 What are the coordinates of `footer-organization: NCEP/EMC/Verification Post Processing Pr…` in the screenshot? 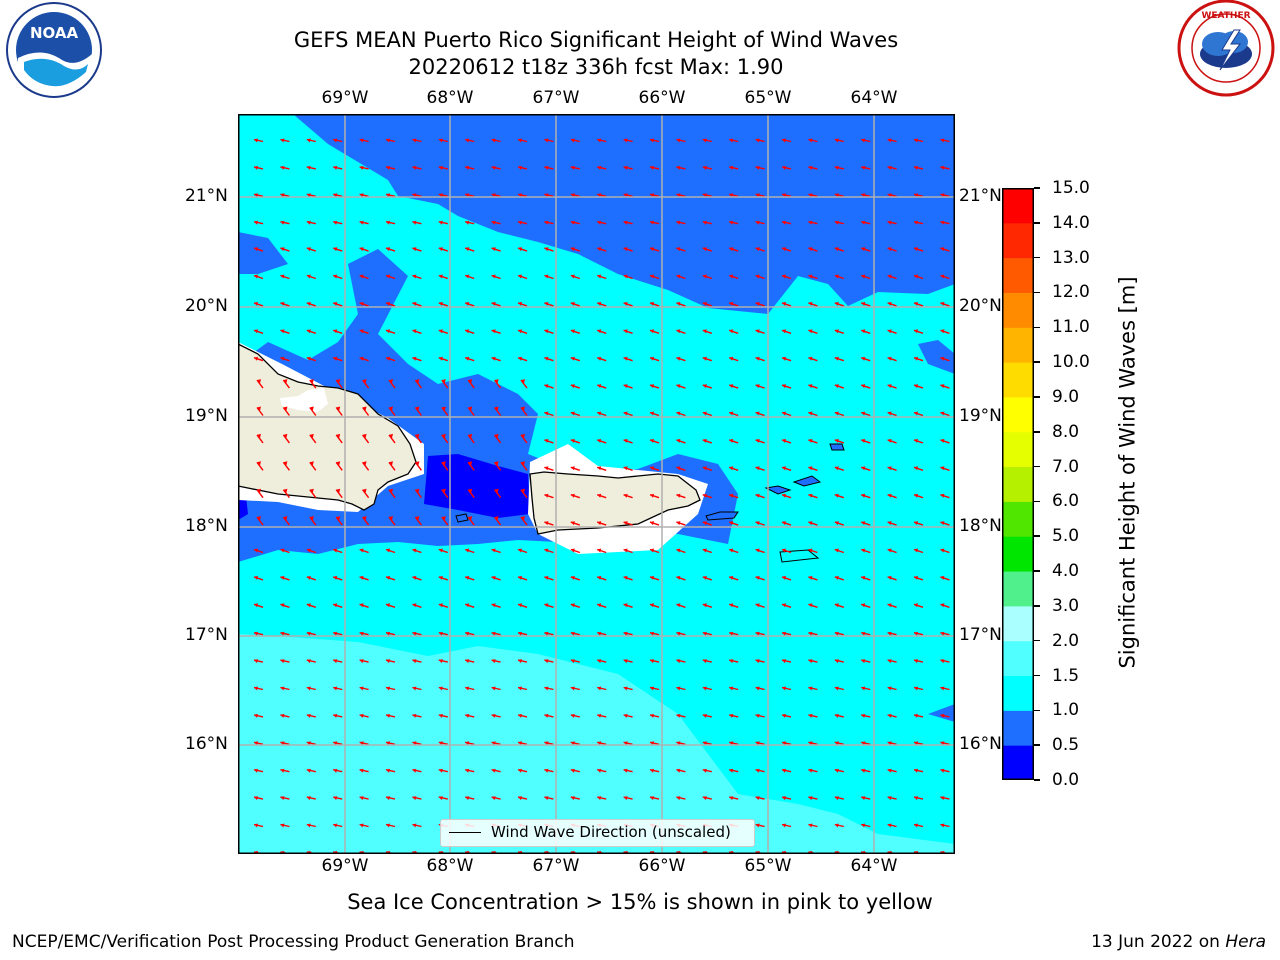 It's located at (293, 942).